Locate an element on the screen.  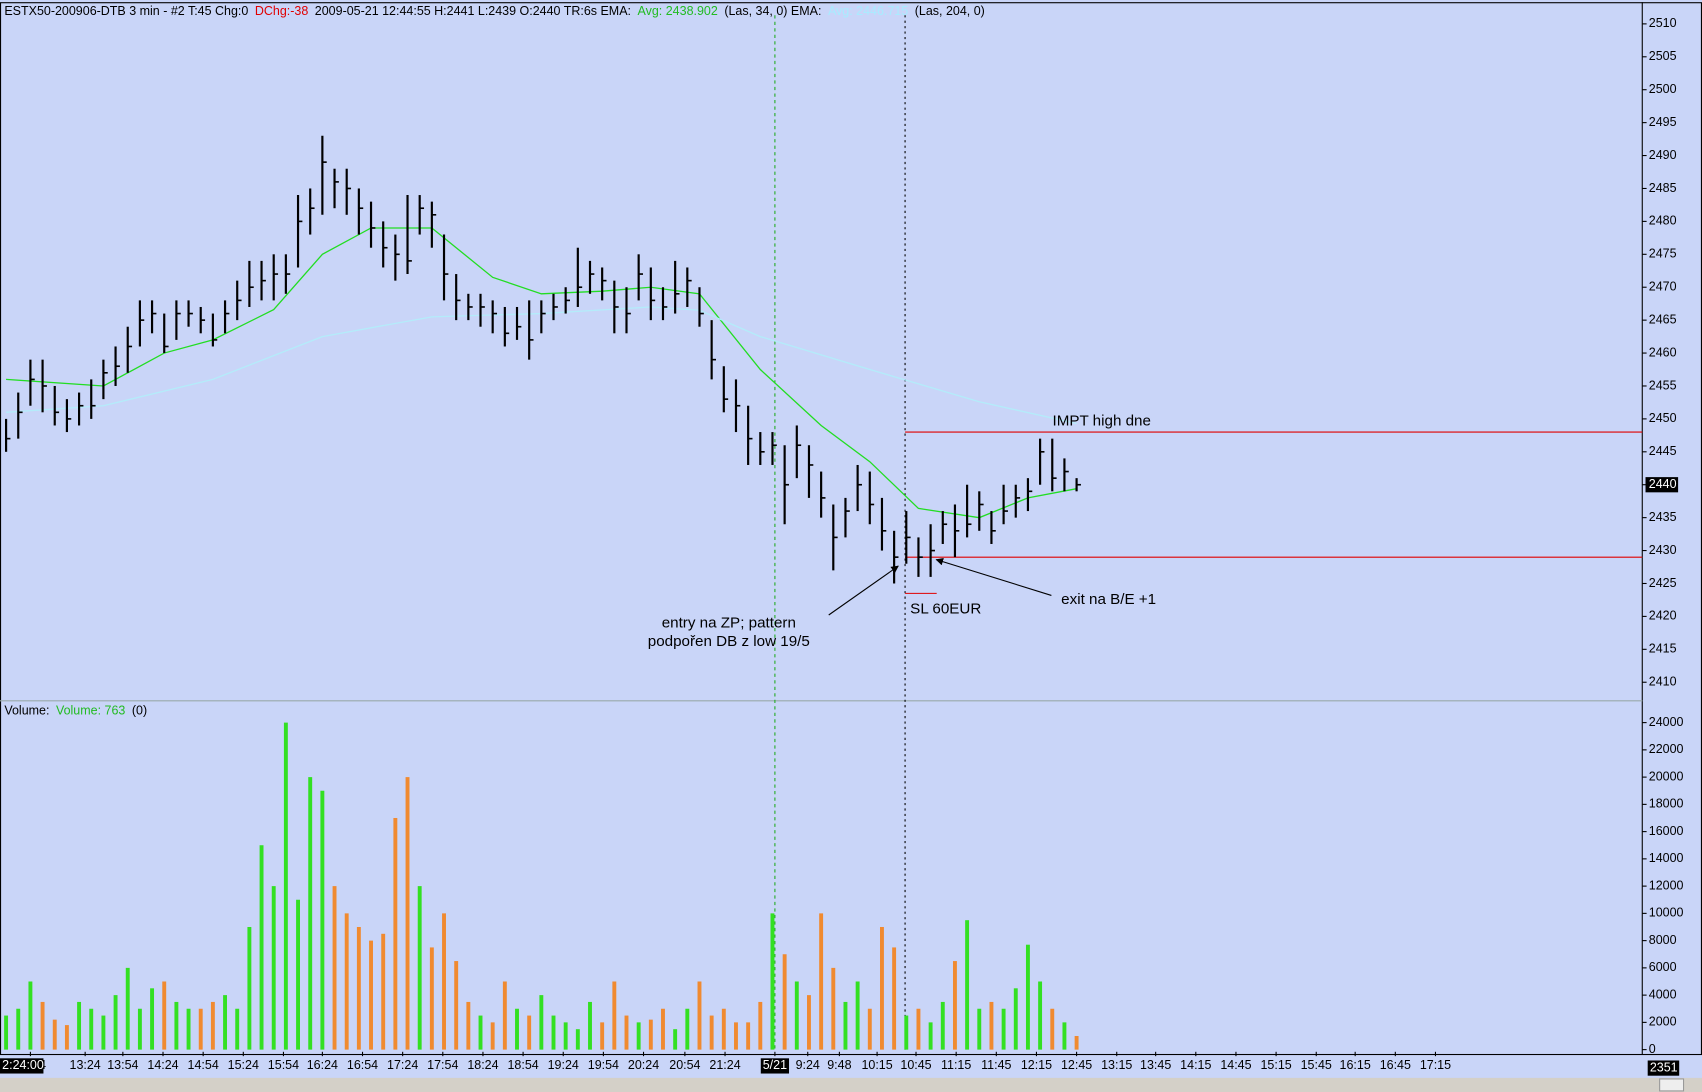
x-tick-label: 14:24 is located at coordinates (162, 1065).